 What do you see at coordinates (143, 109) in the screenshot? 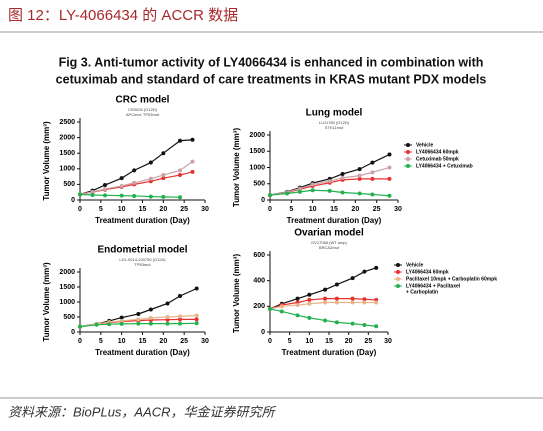
I see `chart-subtitle: CR0026 (G12D)` at bounding box center [143, 109].